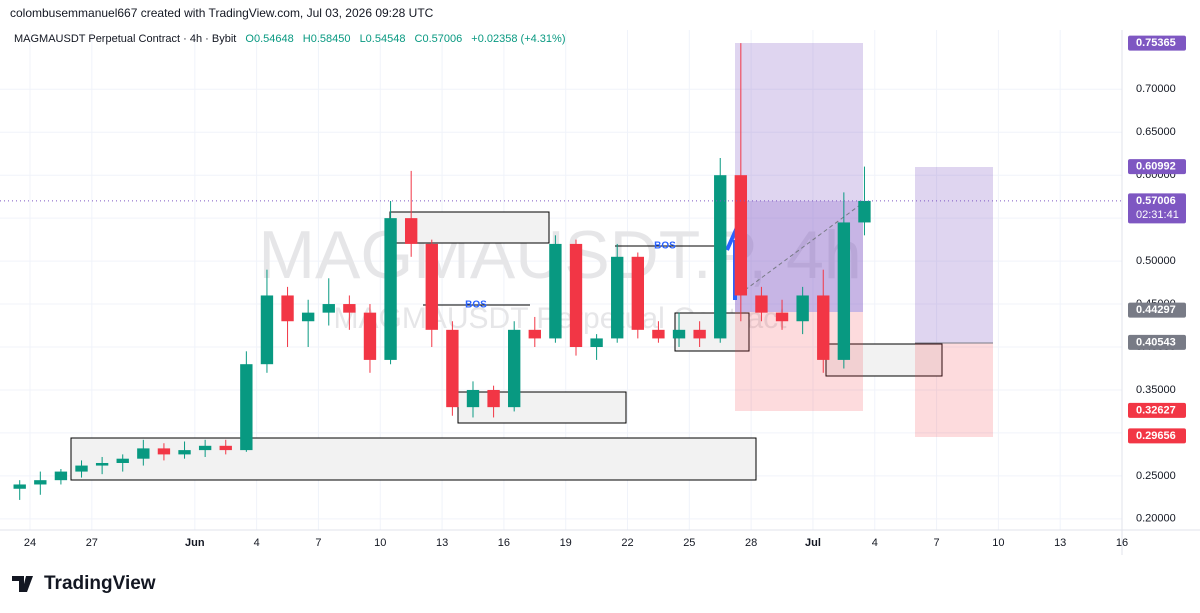 The height and width of the screenshot is (613, 1200). I want to click on y-tick-label: 0.35000, so click(1156, 390).